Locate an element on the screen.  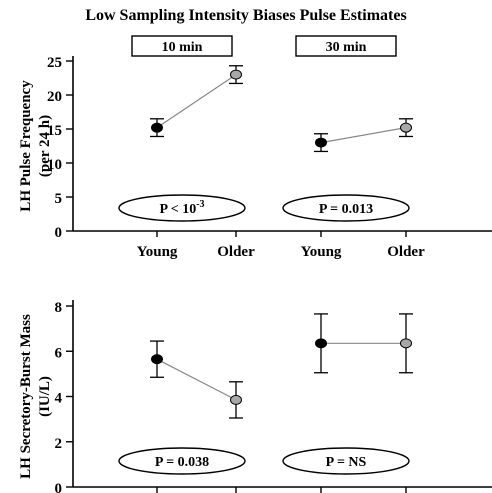
y-axis-label: LH Secretory-Burst Mass is located at coordinates (26, 396).